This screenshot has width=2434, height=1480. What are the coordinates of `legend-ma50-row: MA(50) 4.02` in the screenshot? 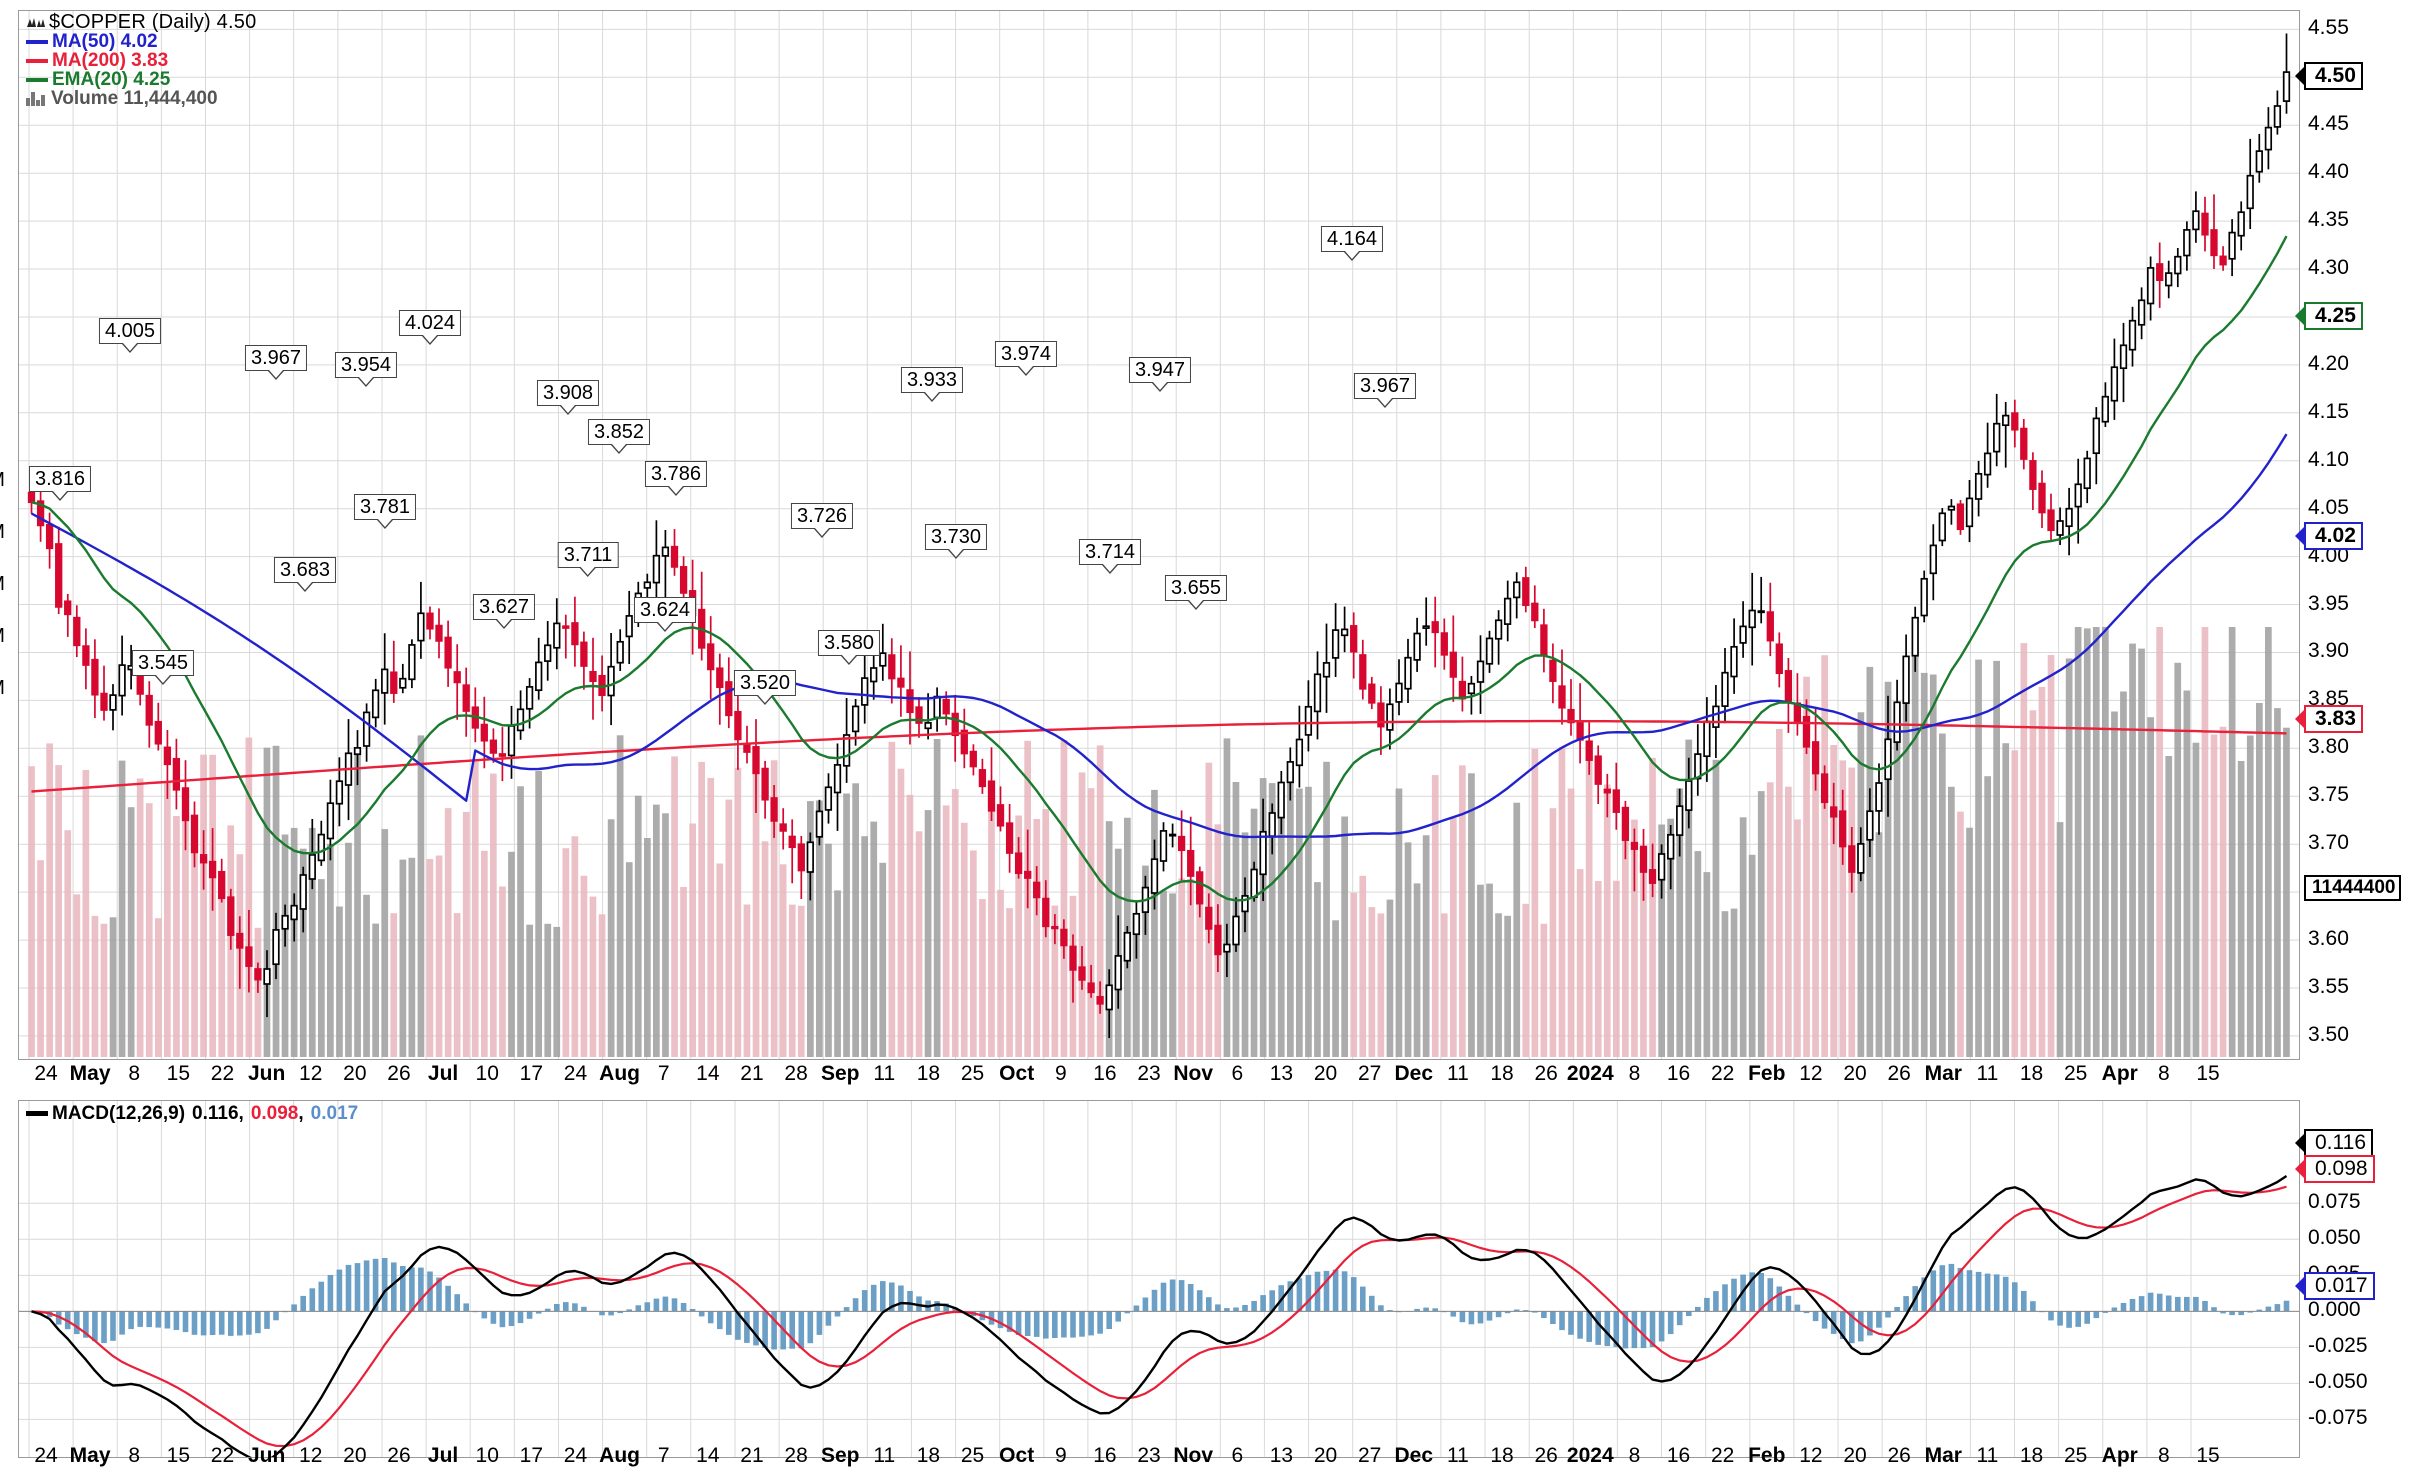 It's located at (141, 41).